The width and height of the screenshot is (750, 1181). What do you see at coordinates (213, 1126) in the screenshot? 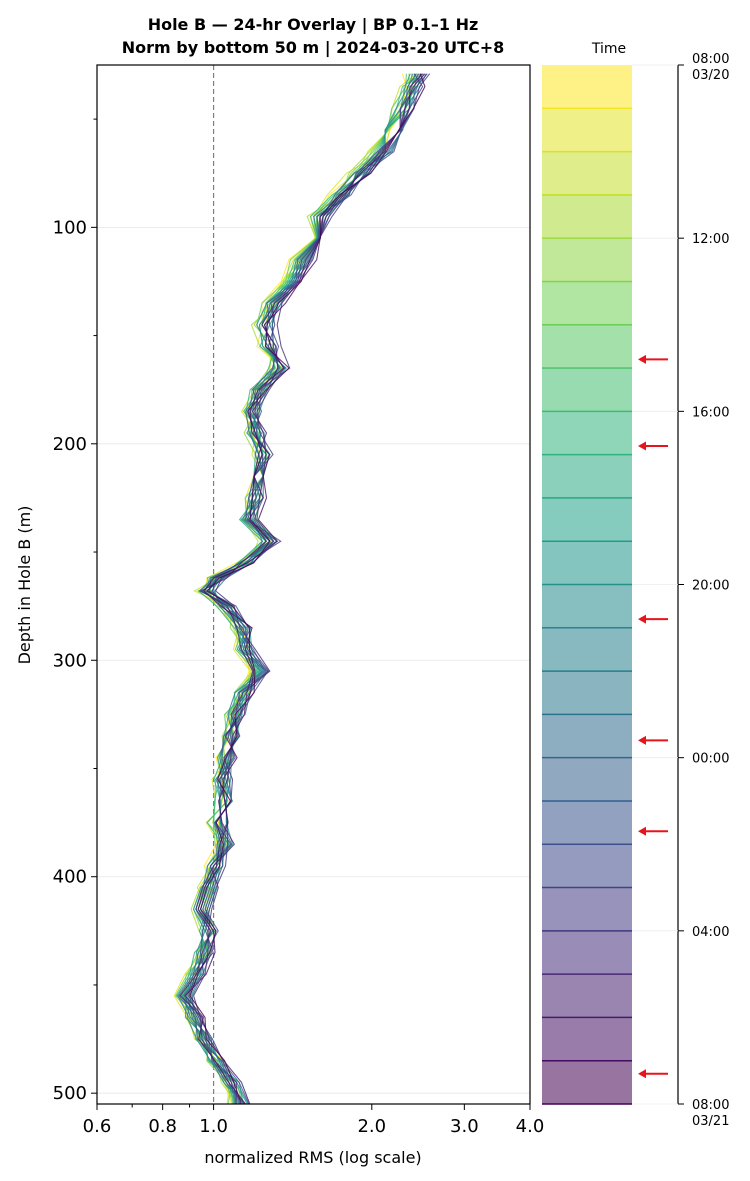
I see `x-tick-label: 1.0` at bounding box center [213, 1126].